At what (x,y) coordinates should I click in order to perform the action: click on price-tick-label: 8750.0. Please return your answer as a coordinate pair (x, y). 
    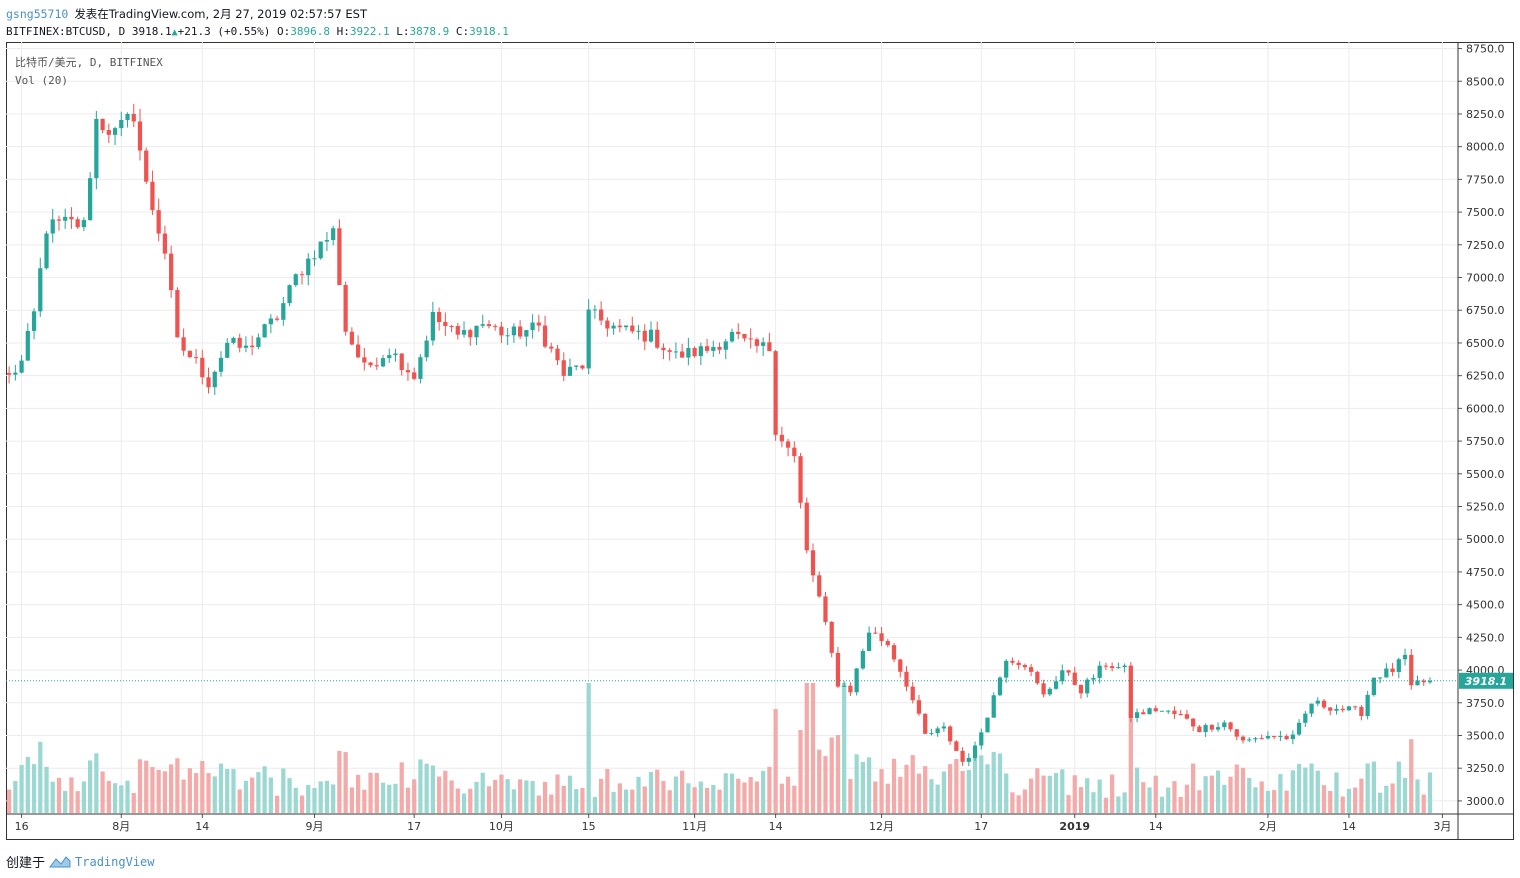
    Looking at the image, I should click on (1485, 49).